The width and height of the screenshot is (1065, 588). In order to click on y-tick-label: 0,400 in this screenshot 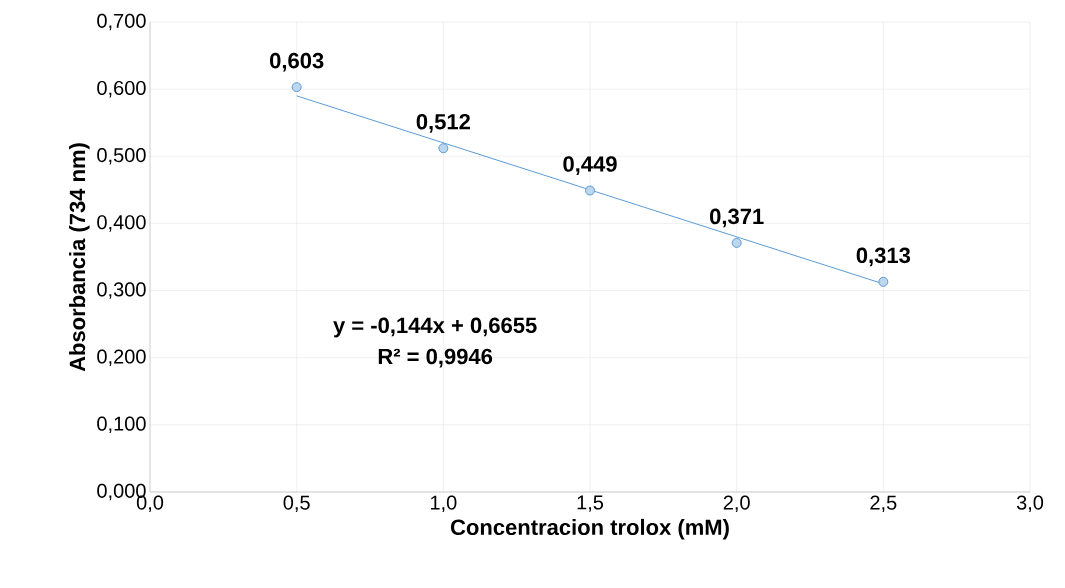, I will do `click(121, 223)`.